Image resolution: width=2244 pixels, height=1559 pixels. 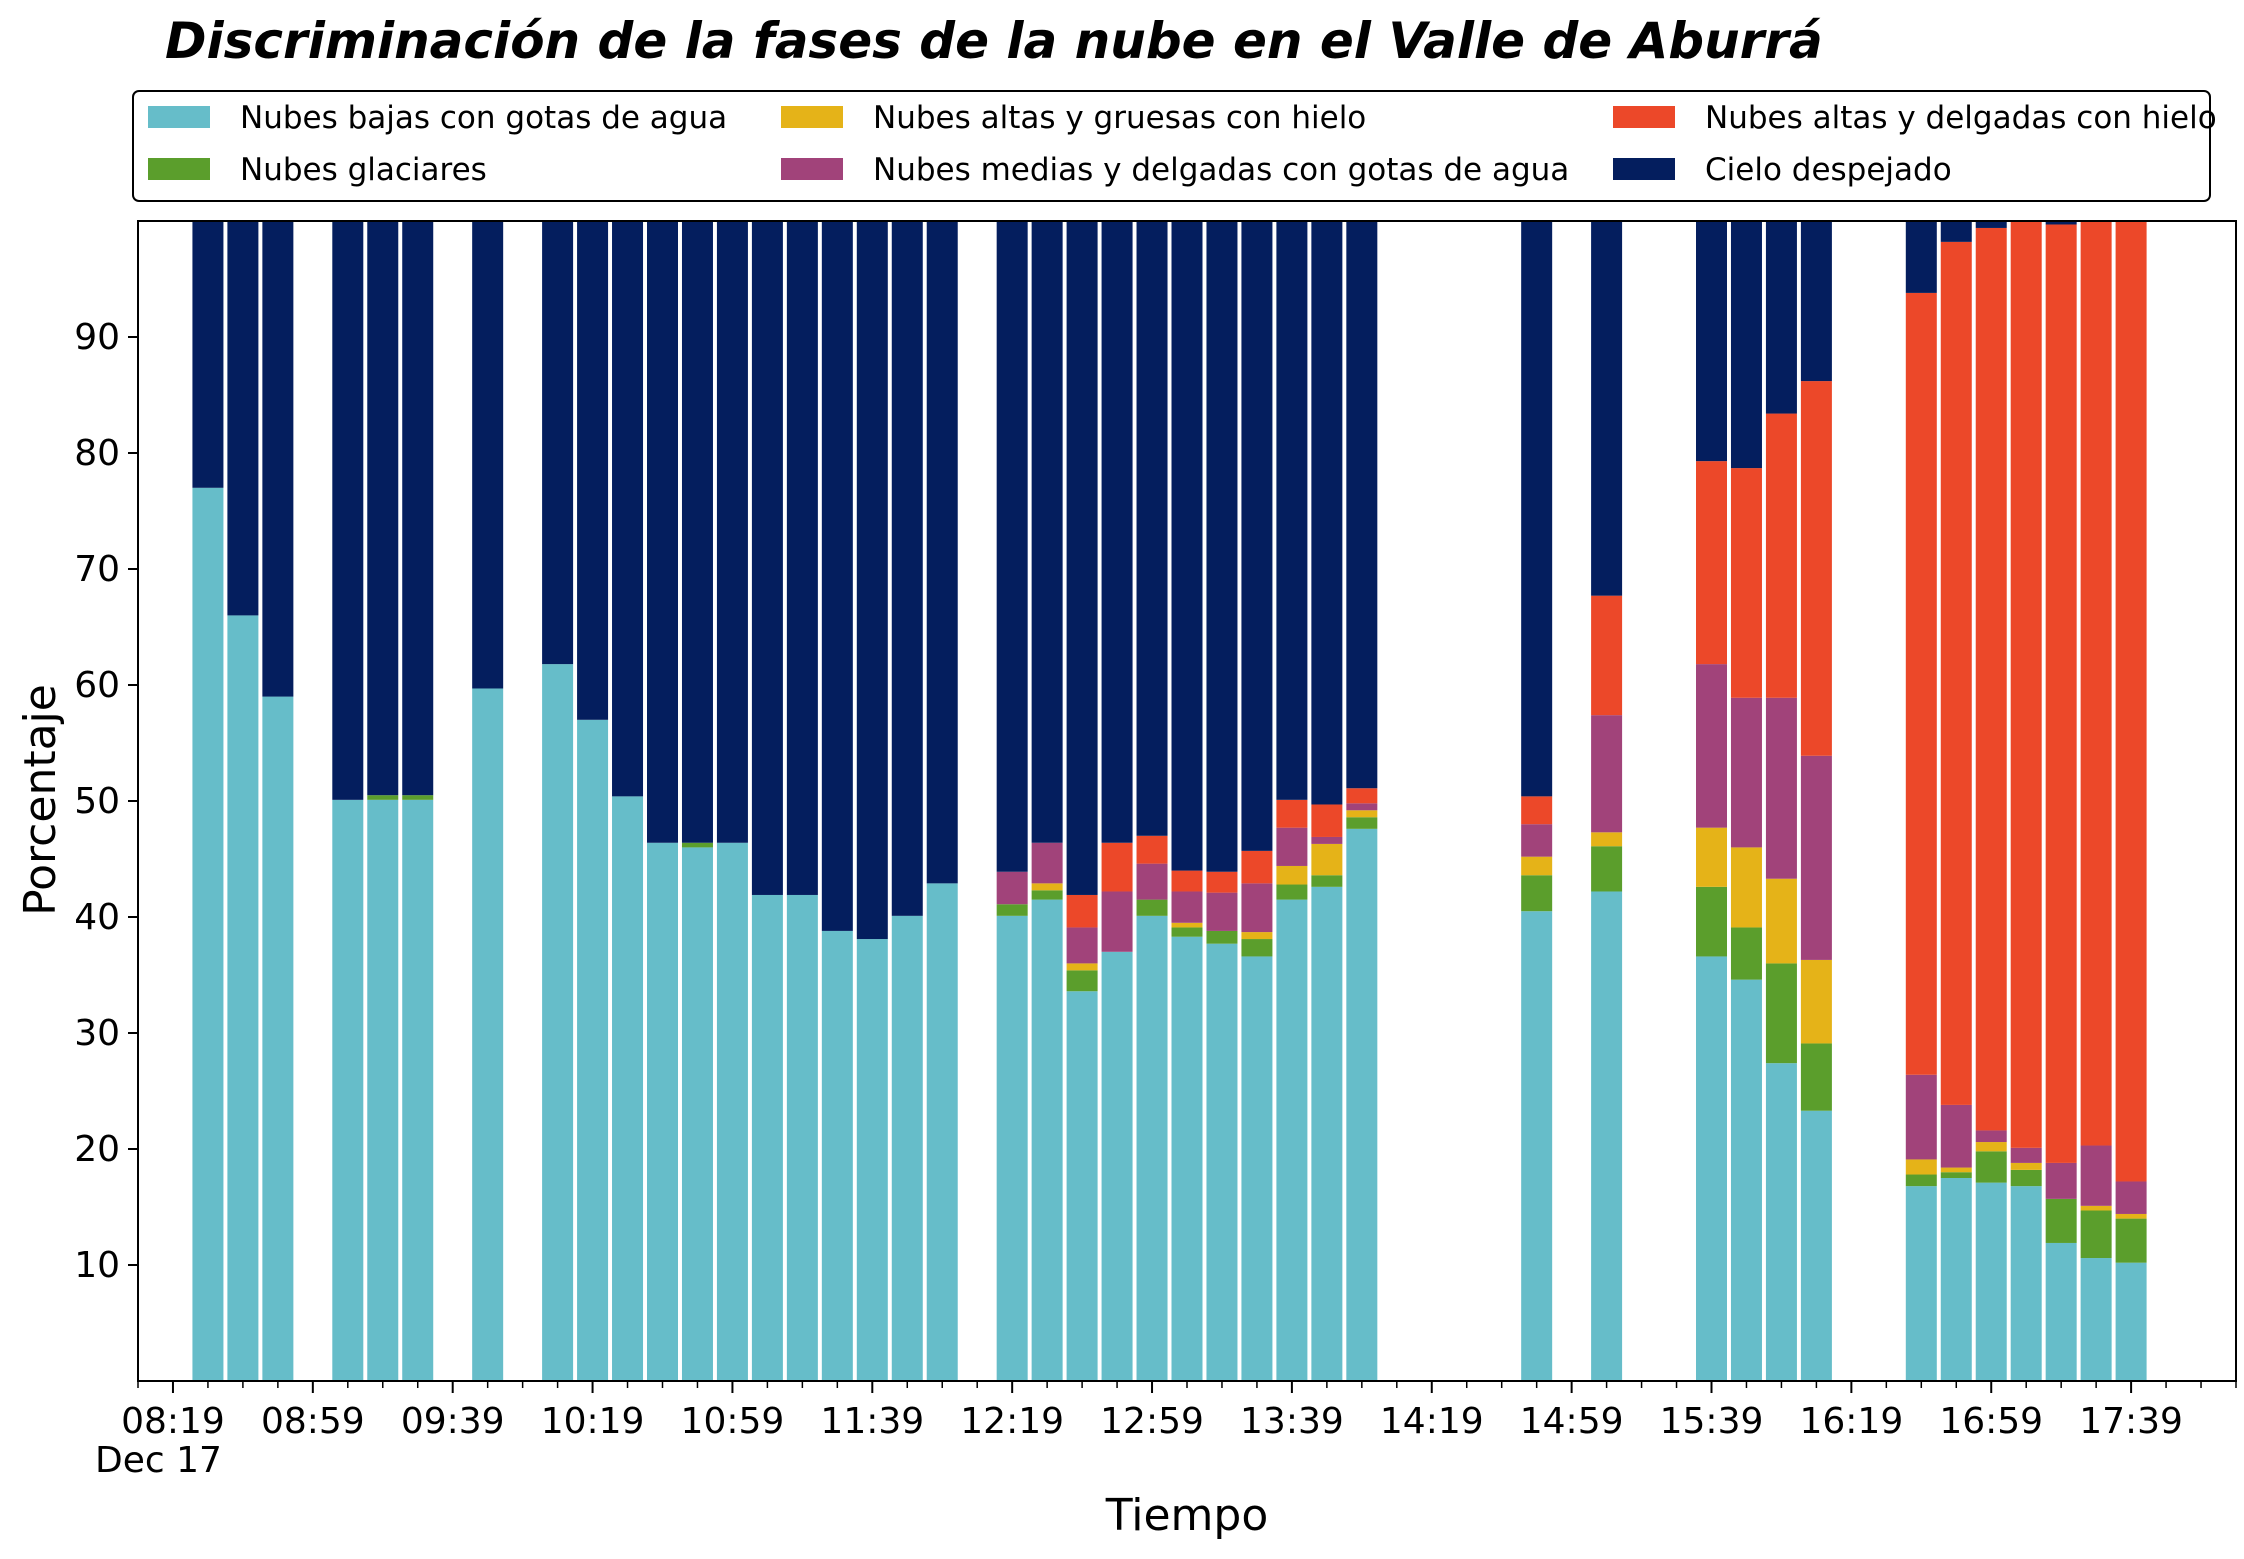 I want to click on y-axis: 10 20 30 40 50 60 70 80 90, so click(x=106, y=801).